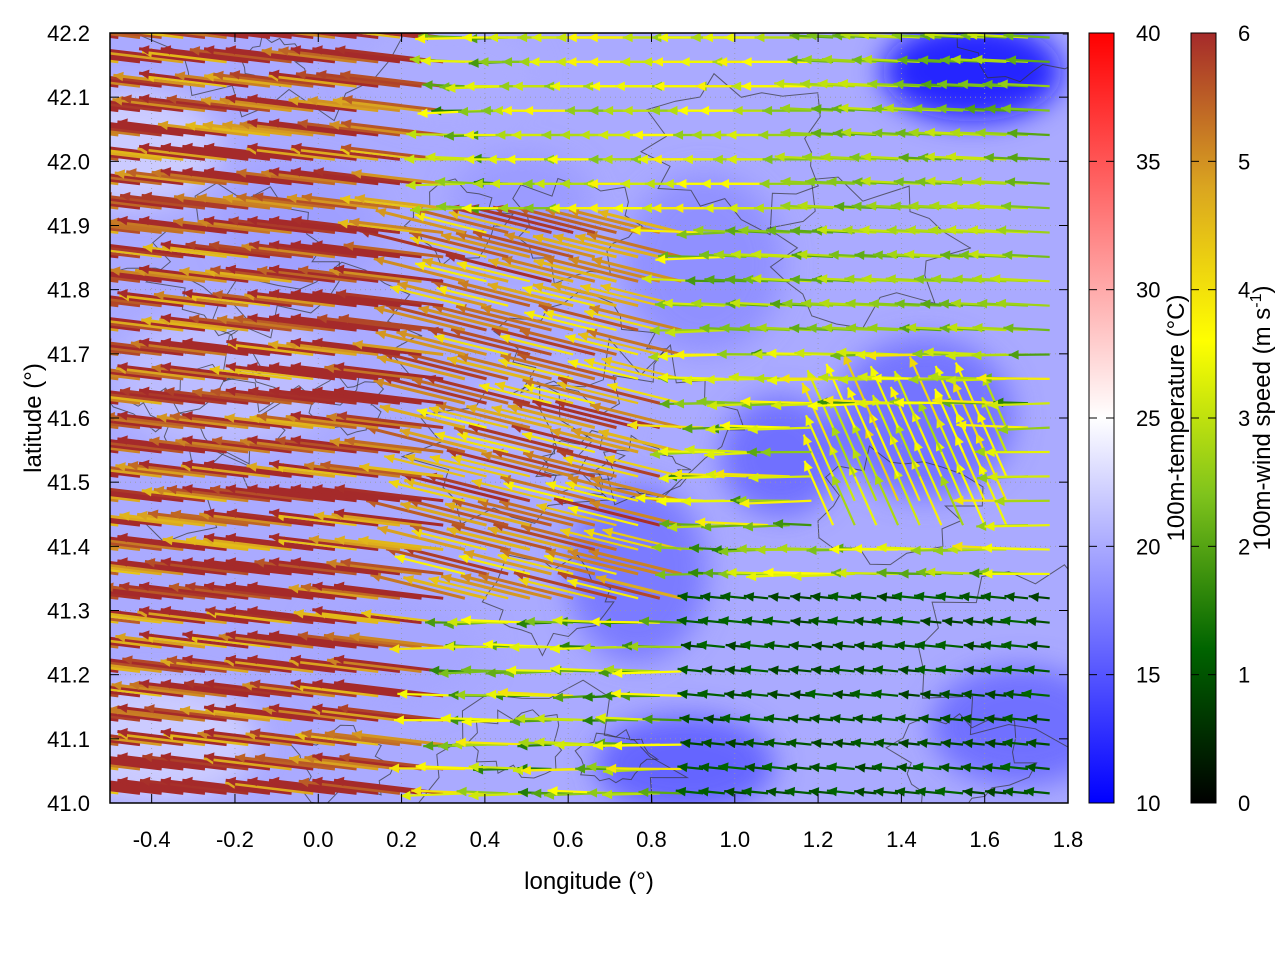 The width and height of the screenshot is (1280, 965). What do you see at coordinates (1148, 675) in the screenshot?
I see `colorbar-tick-label: 15` at bounding box center [1148, 675].